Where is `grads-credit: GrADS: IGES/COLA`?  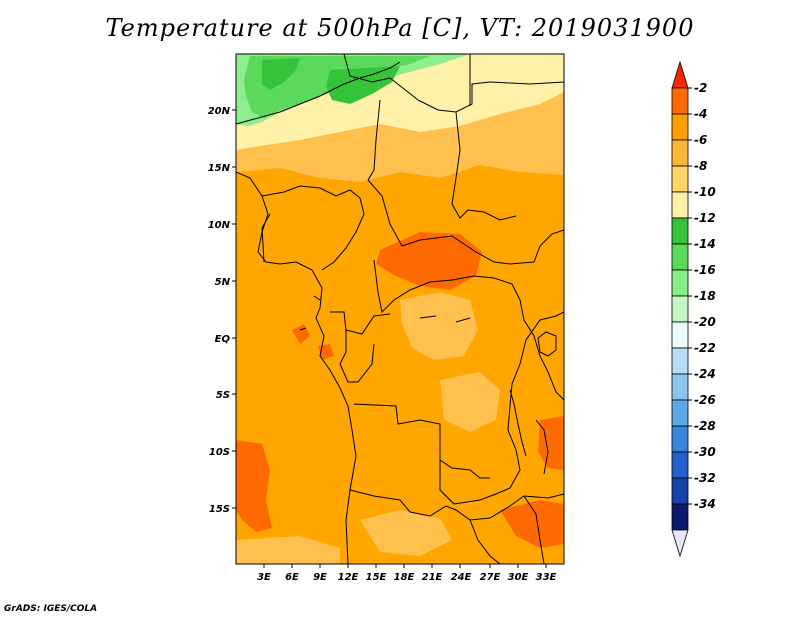
grads-credit: GrADS: IGES/COLA is located at coordinates (51, 609).